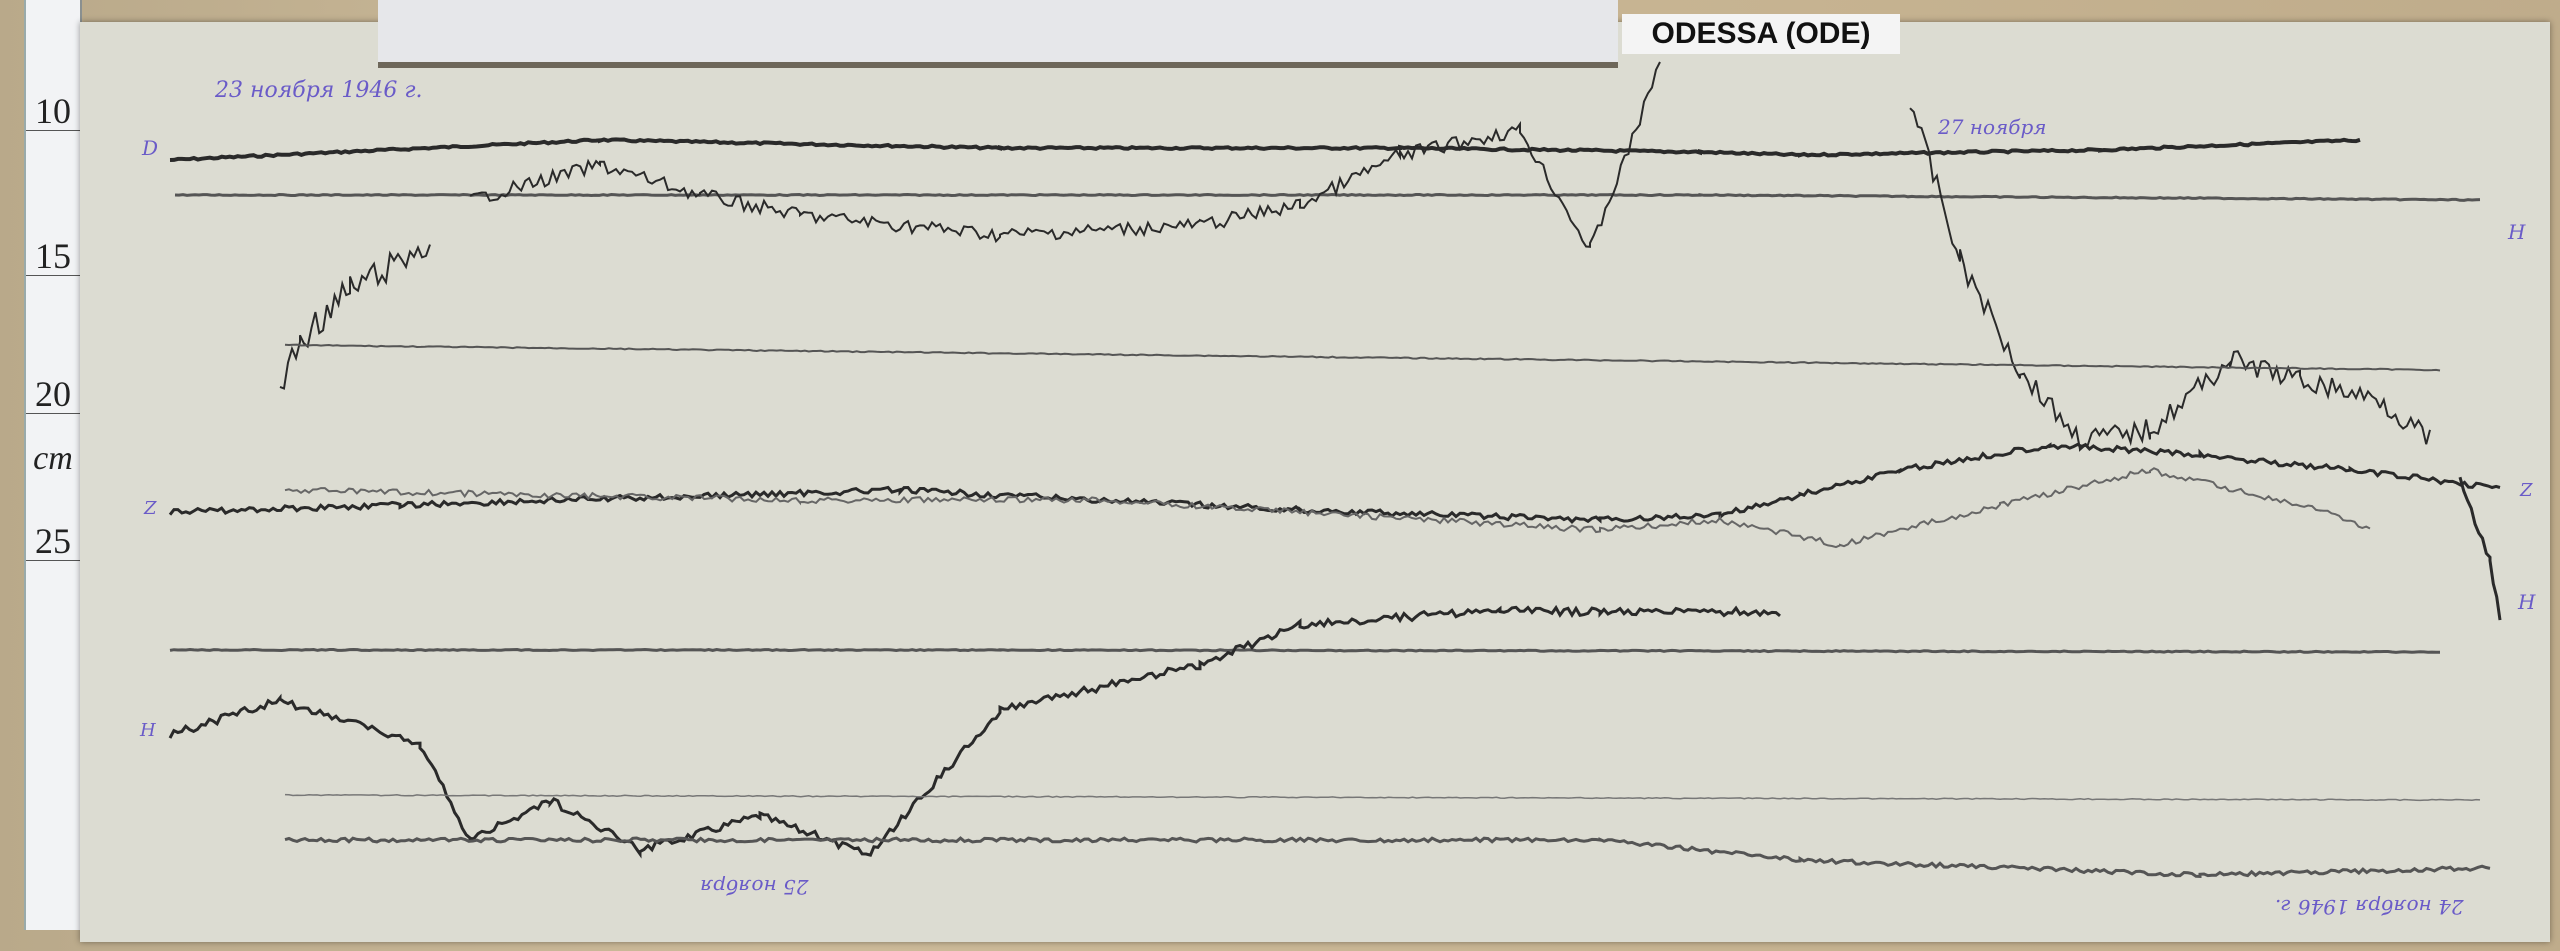  What do you see at coordinates (53, 111) in the screenshot?
I see `ruler-mark-10: 10` at bounding box center [53, 111].